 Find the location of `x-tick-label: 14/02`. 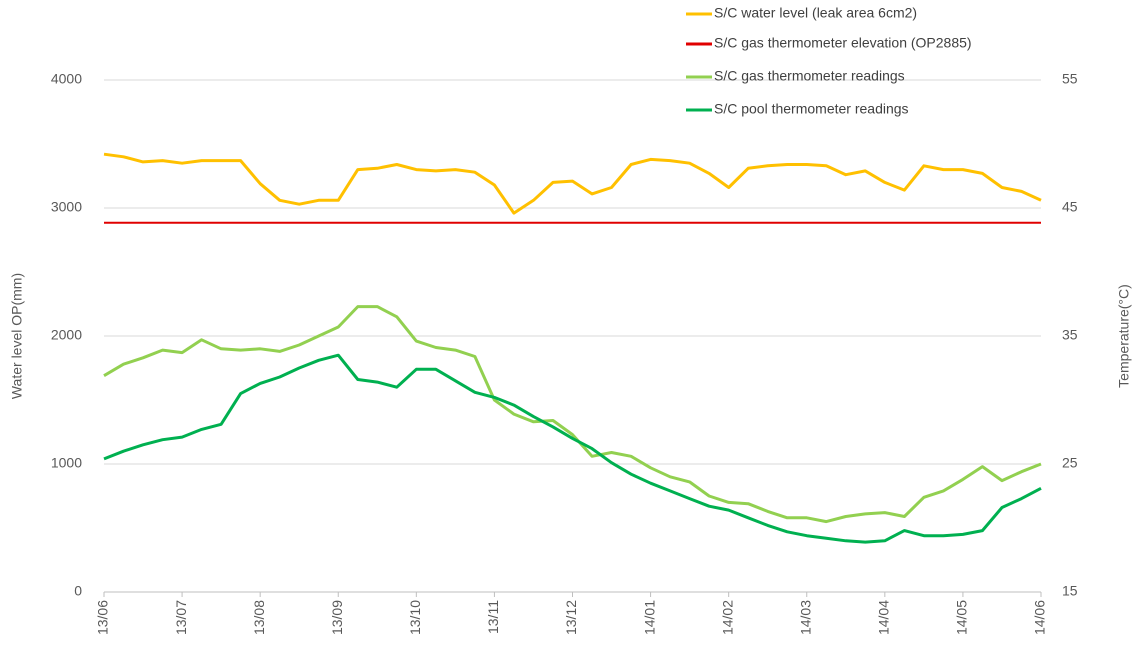

x-tick-label: 14/02 is located at coordinates (727, 617).